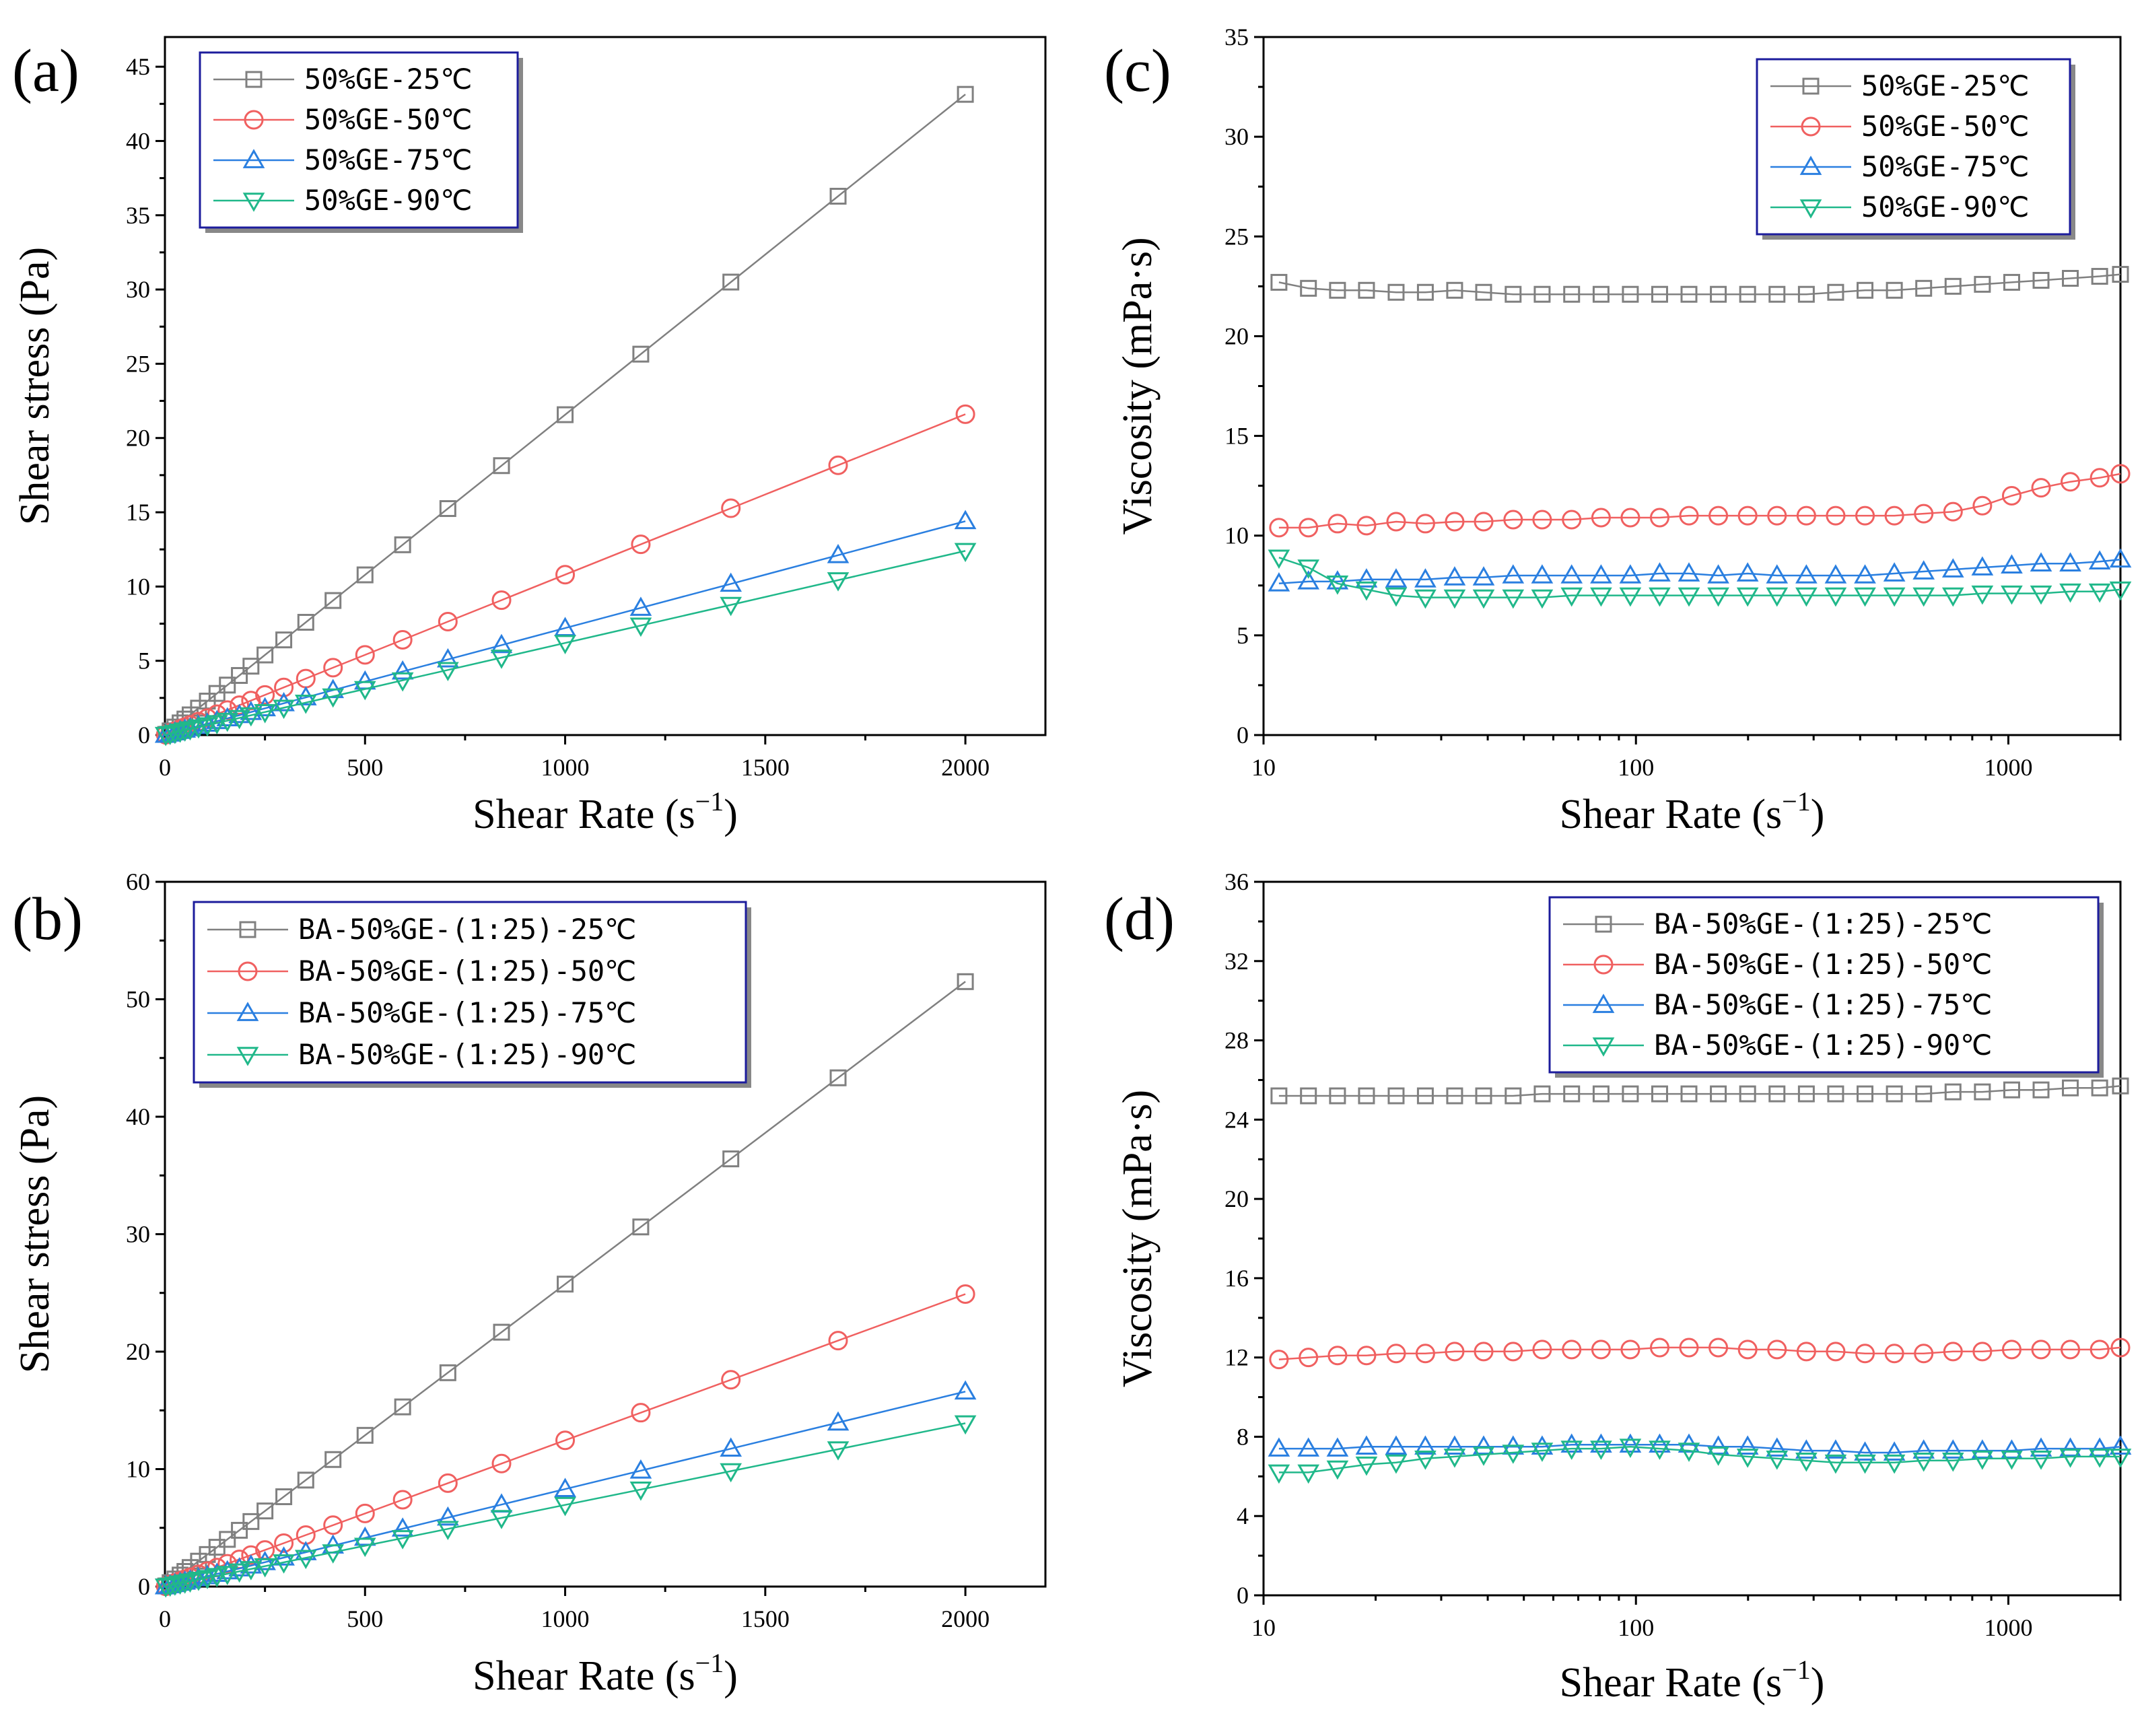  Describe the element at coordinates (165, 767) in the screenshot. I see `x-tick-label: 0` at that location.